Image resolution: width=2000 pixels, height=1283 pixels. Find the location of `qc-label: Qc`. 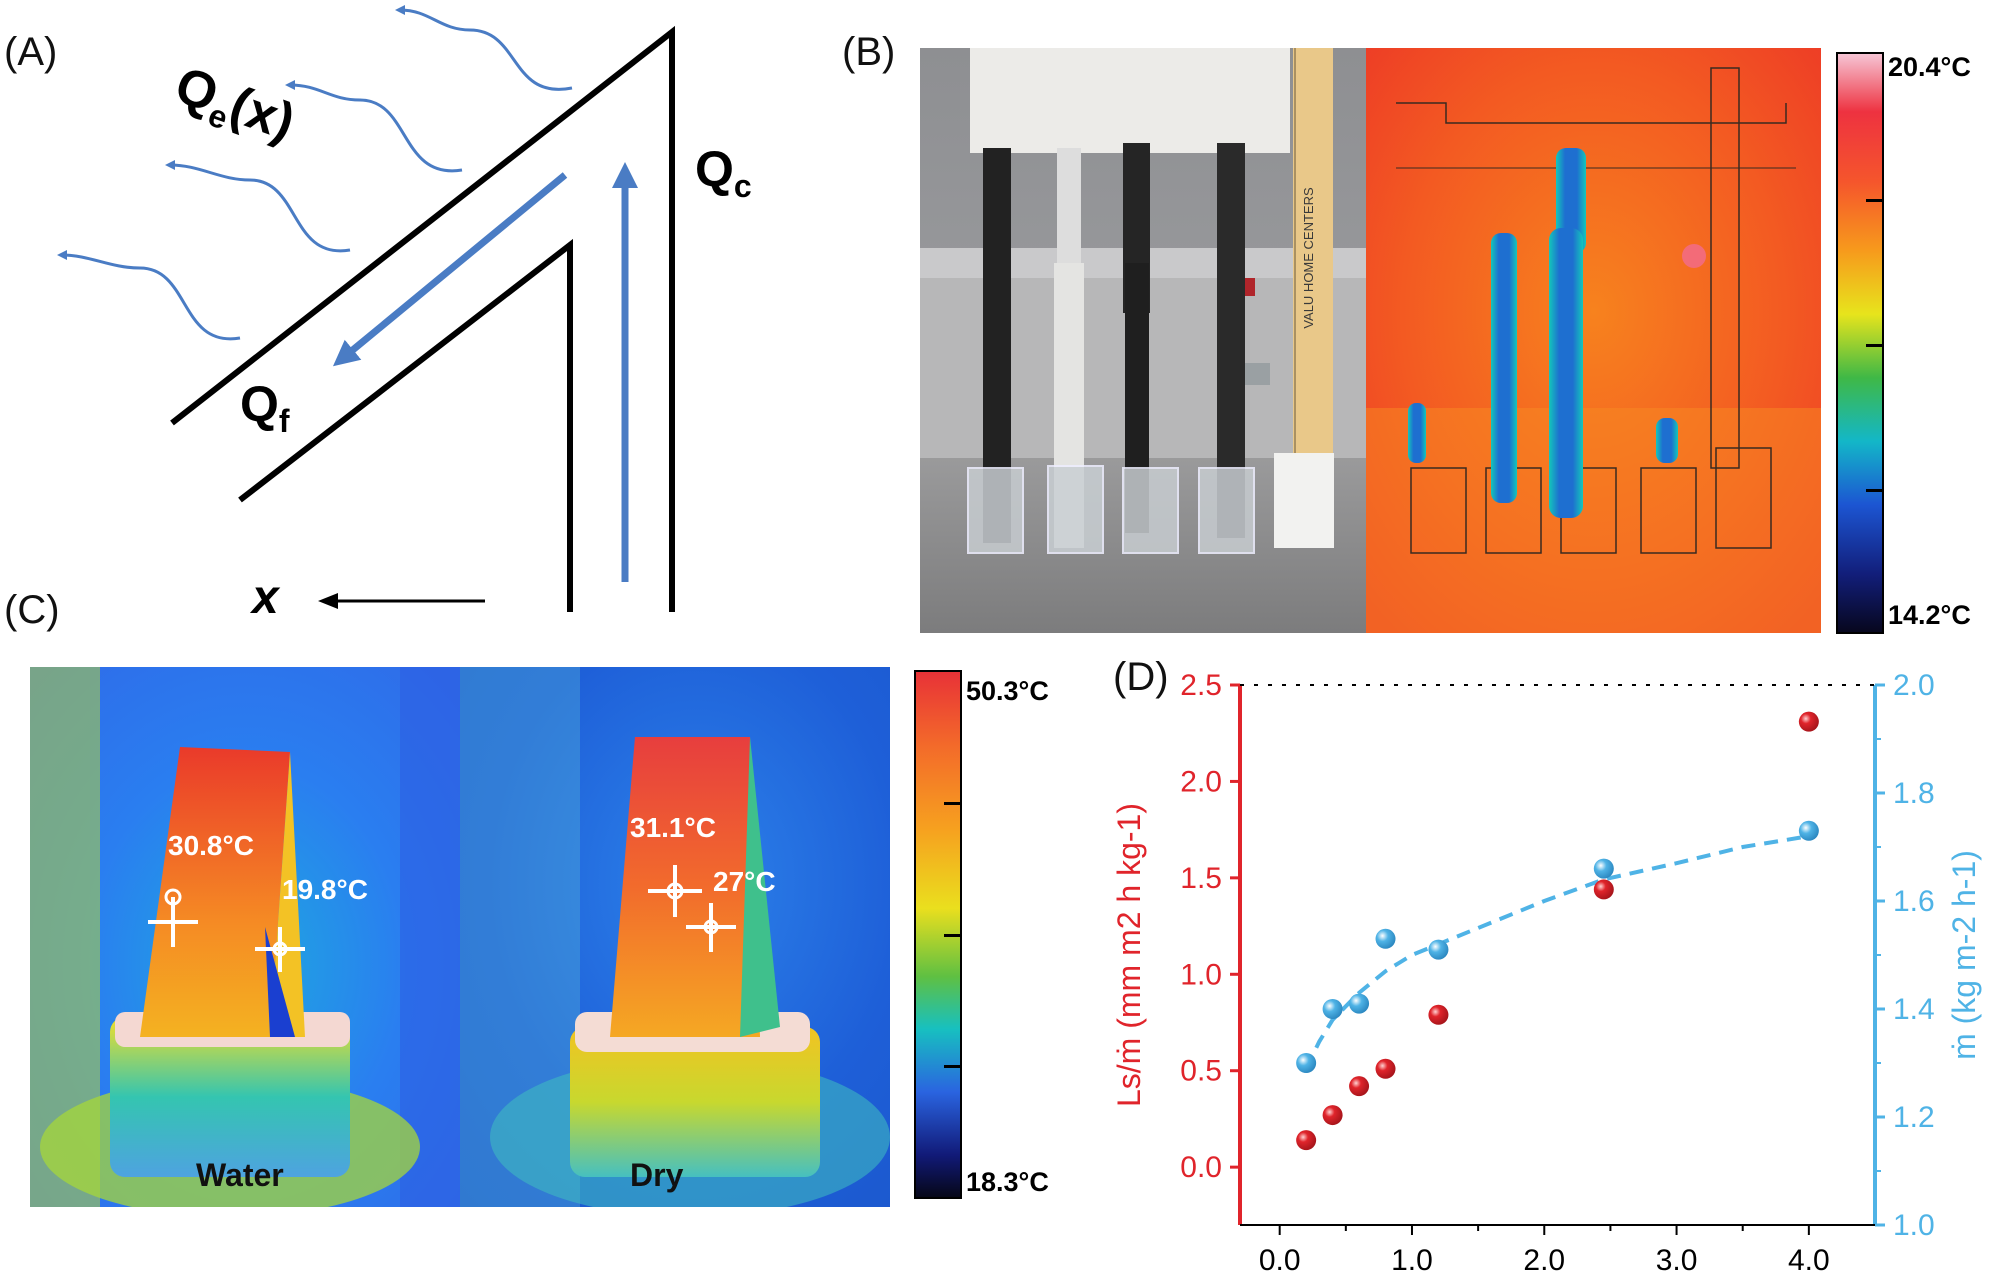

qc-label: Qc is located at coordinates (723, 172).